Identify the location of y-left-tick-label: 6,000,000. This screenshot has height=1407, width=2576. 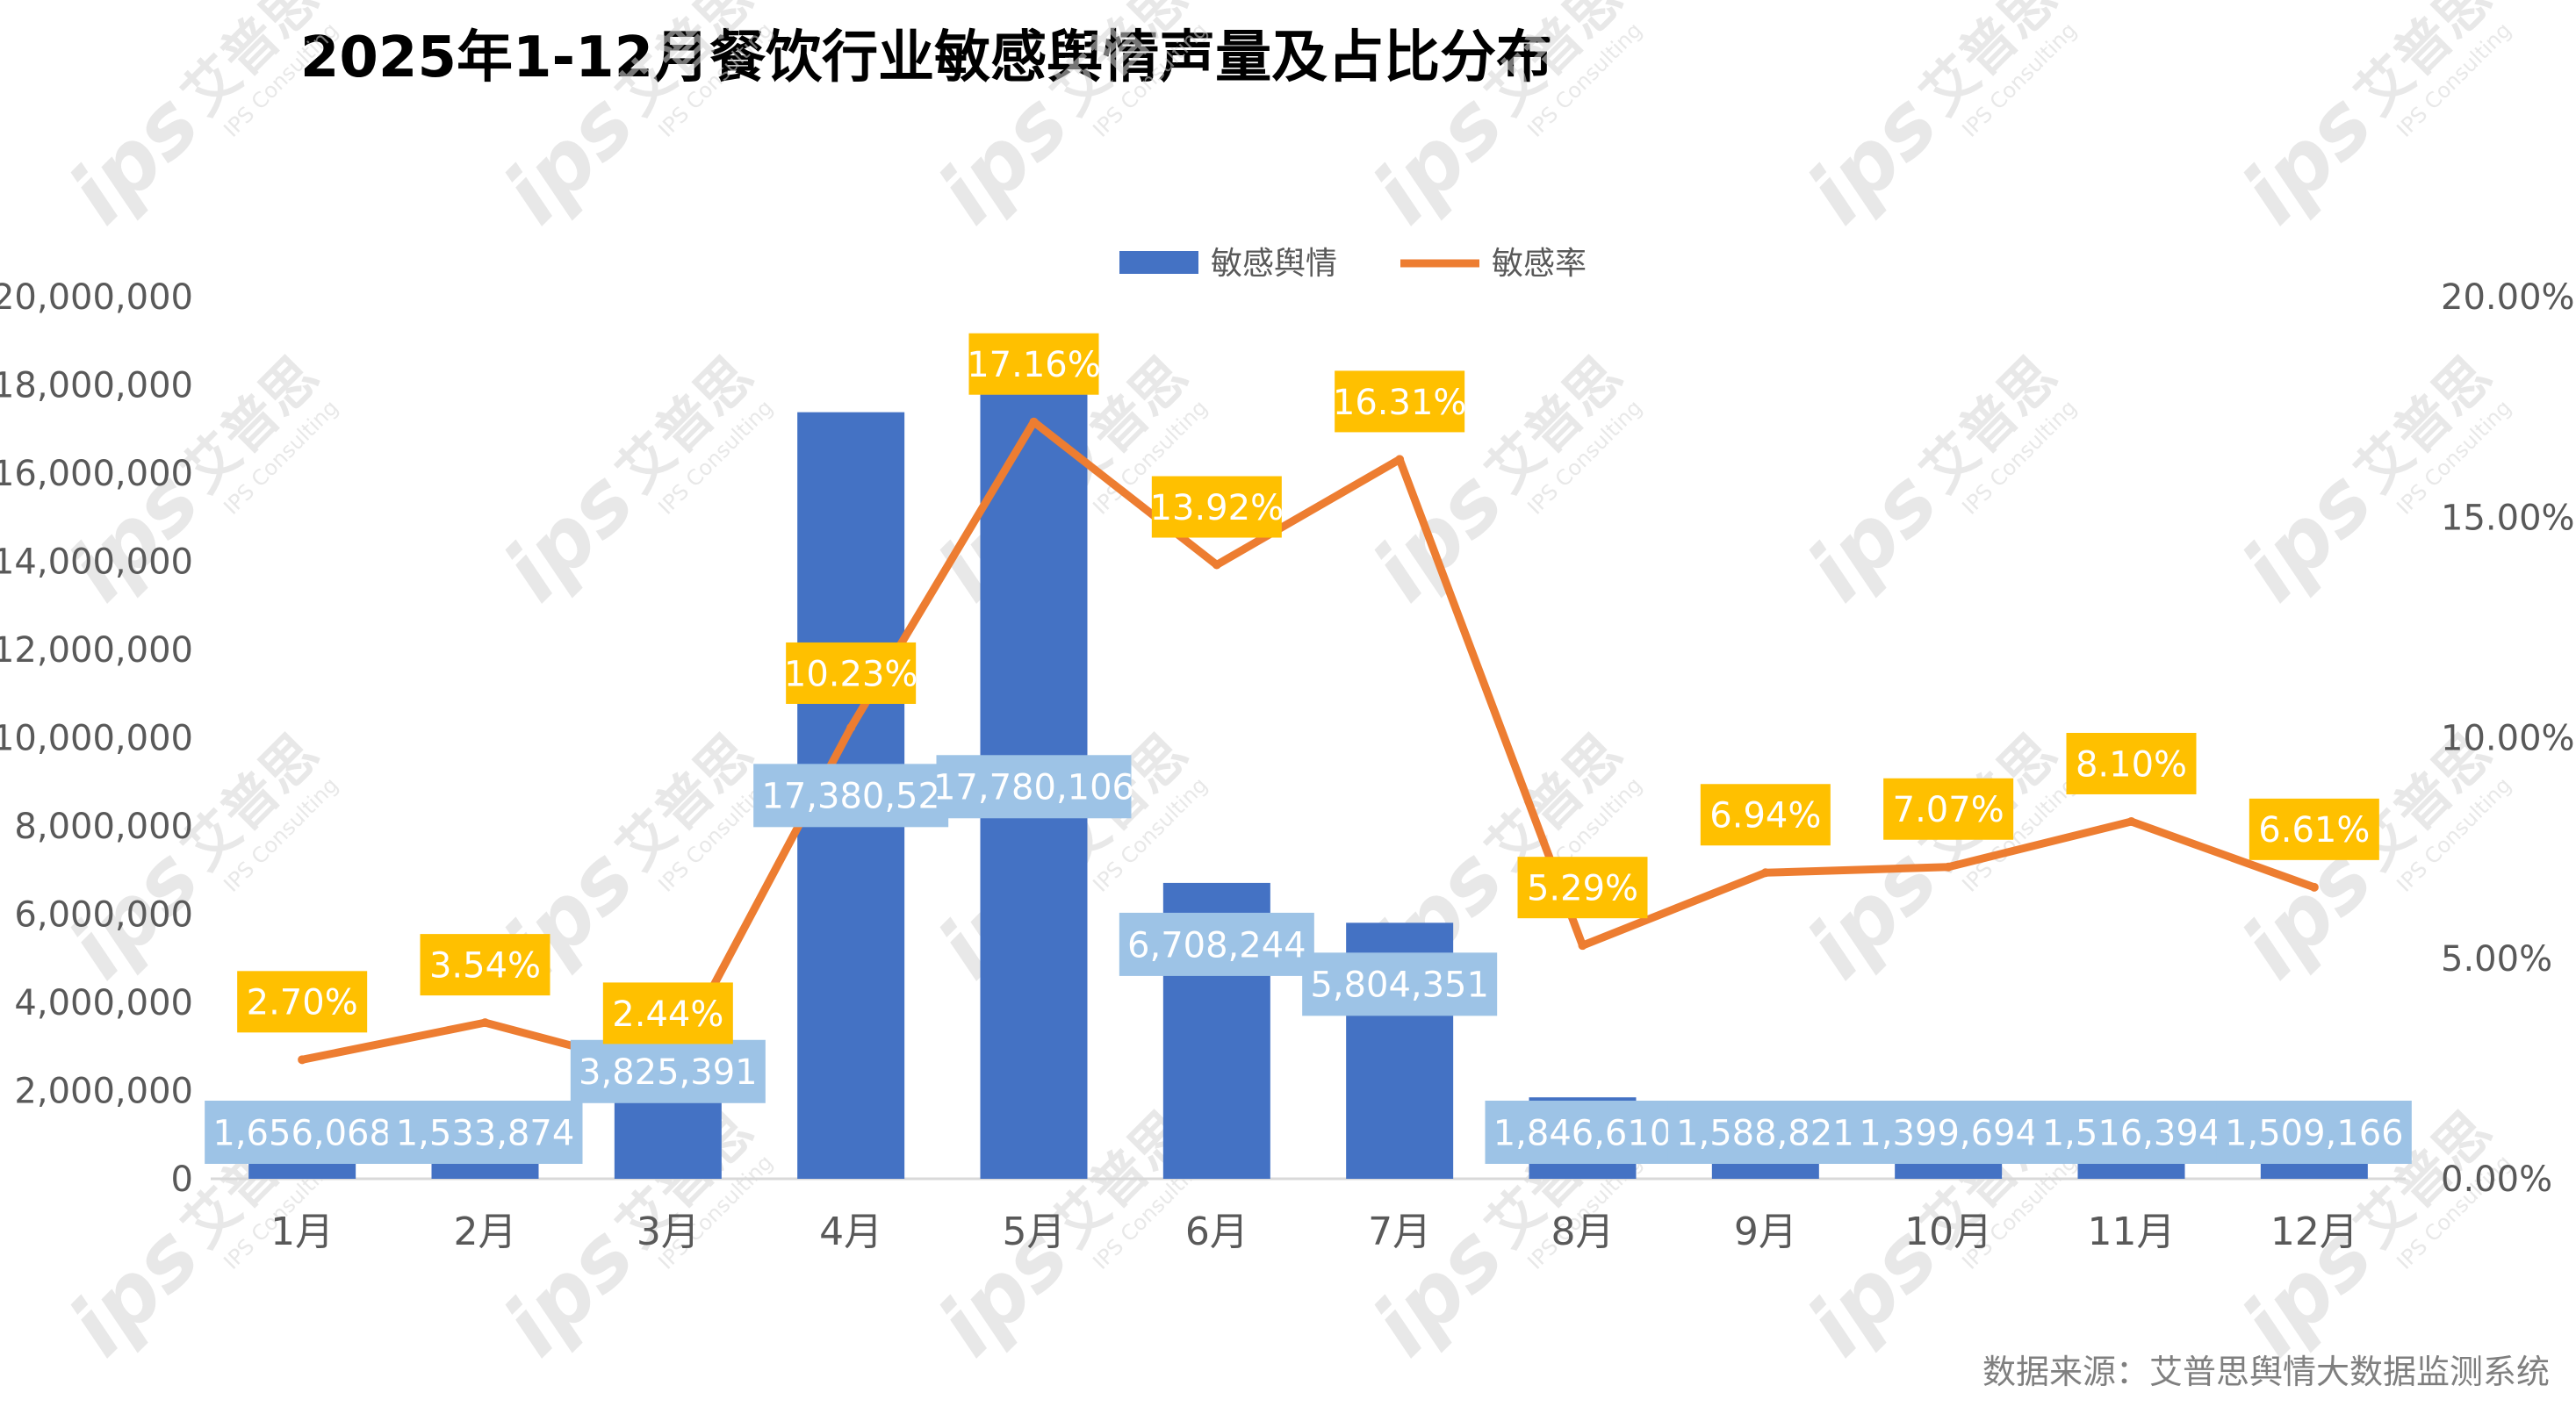
(103, 916).